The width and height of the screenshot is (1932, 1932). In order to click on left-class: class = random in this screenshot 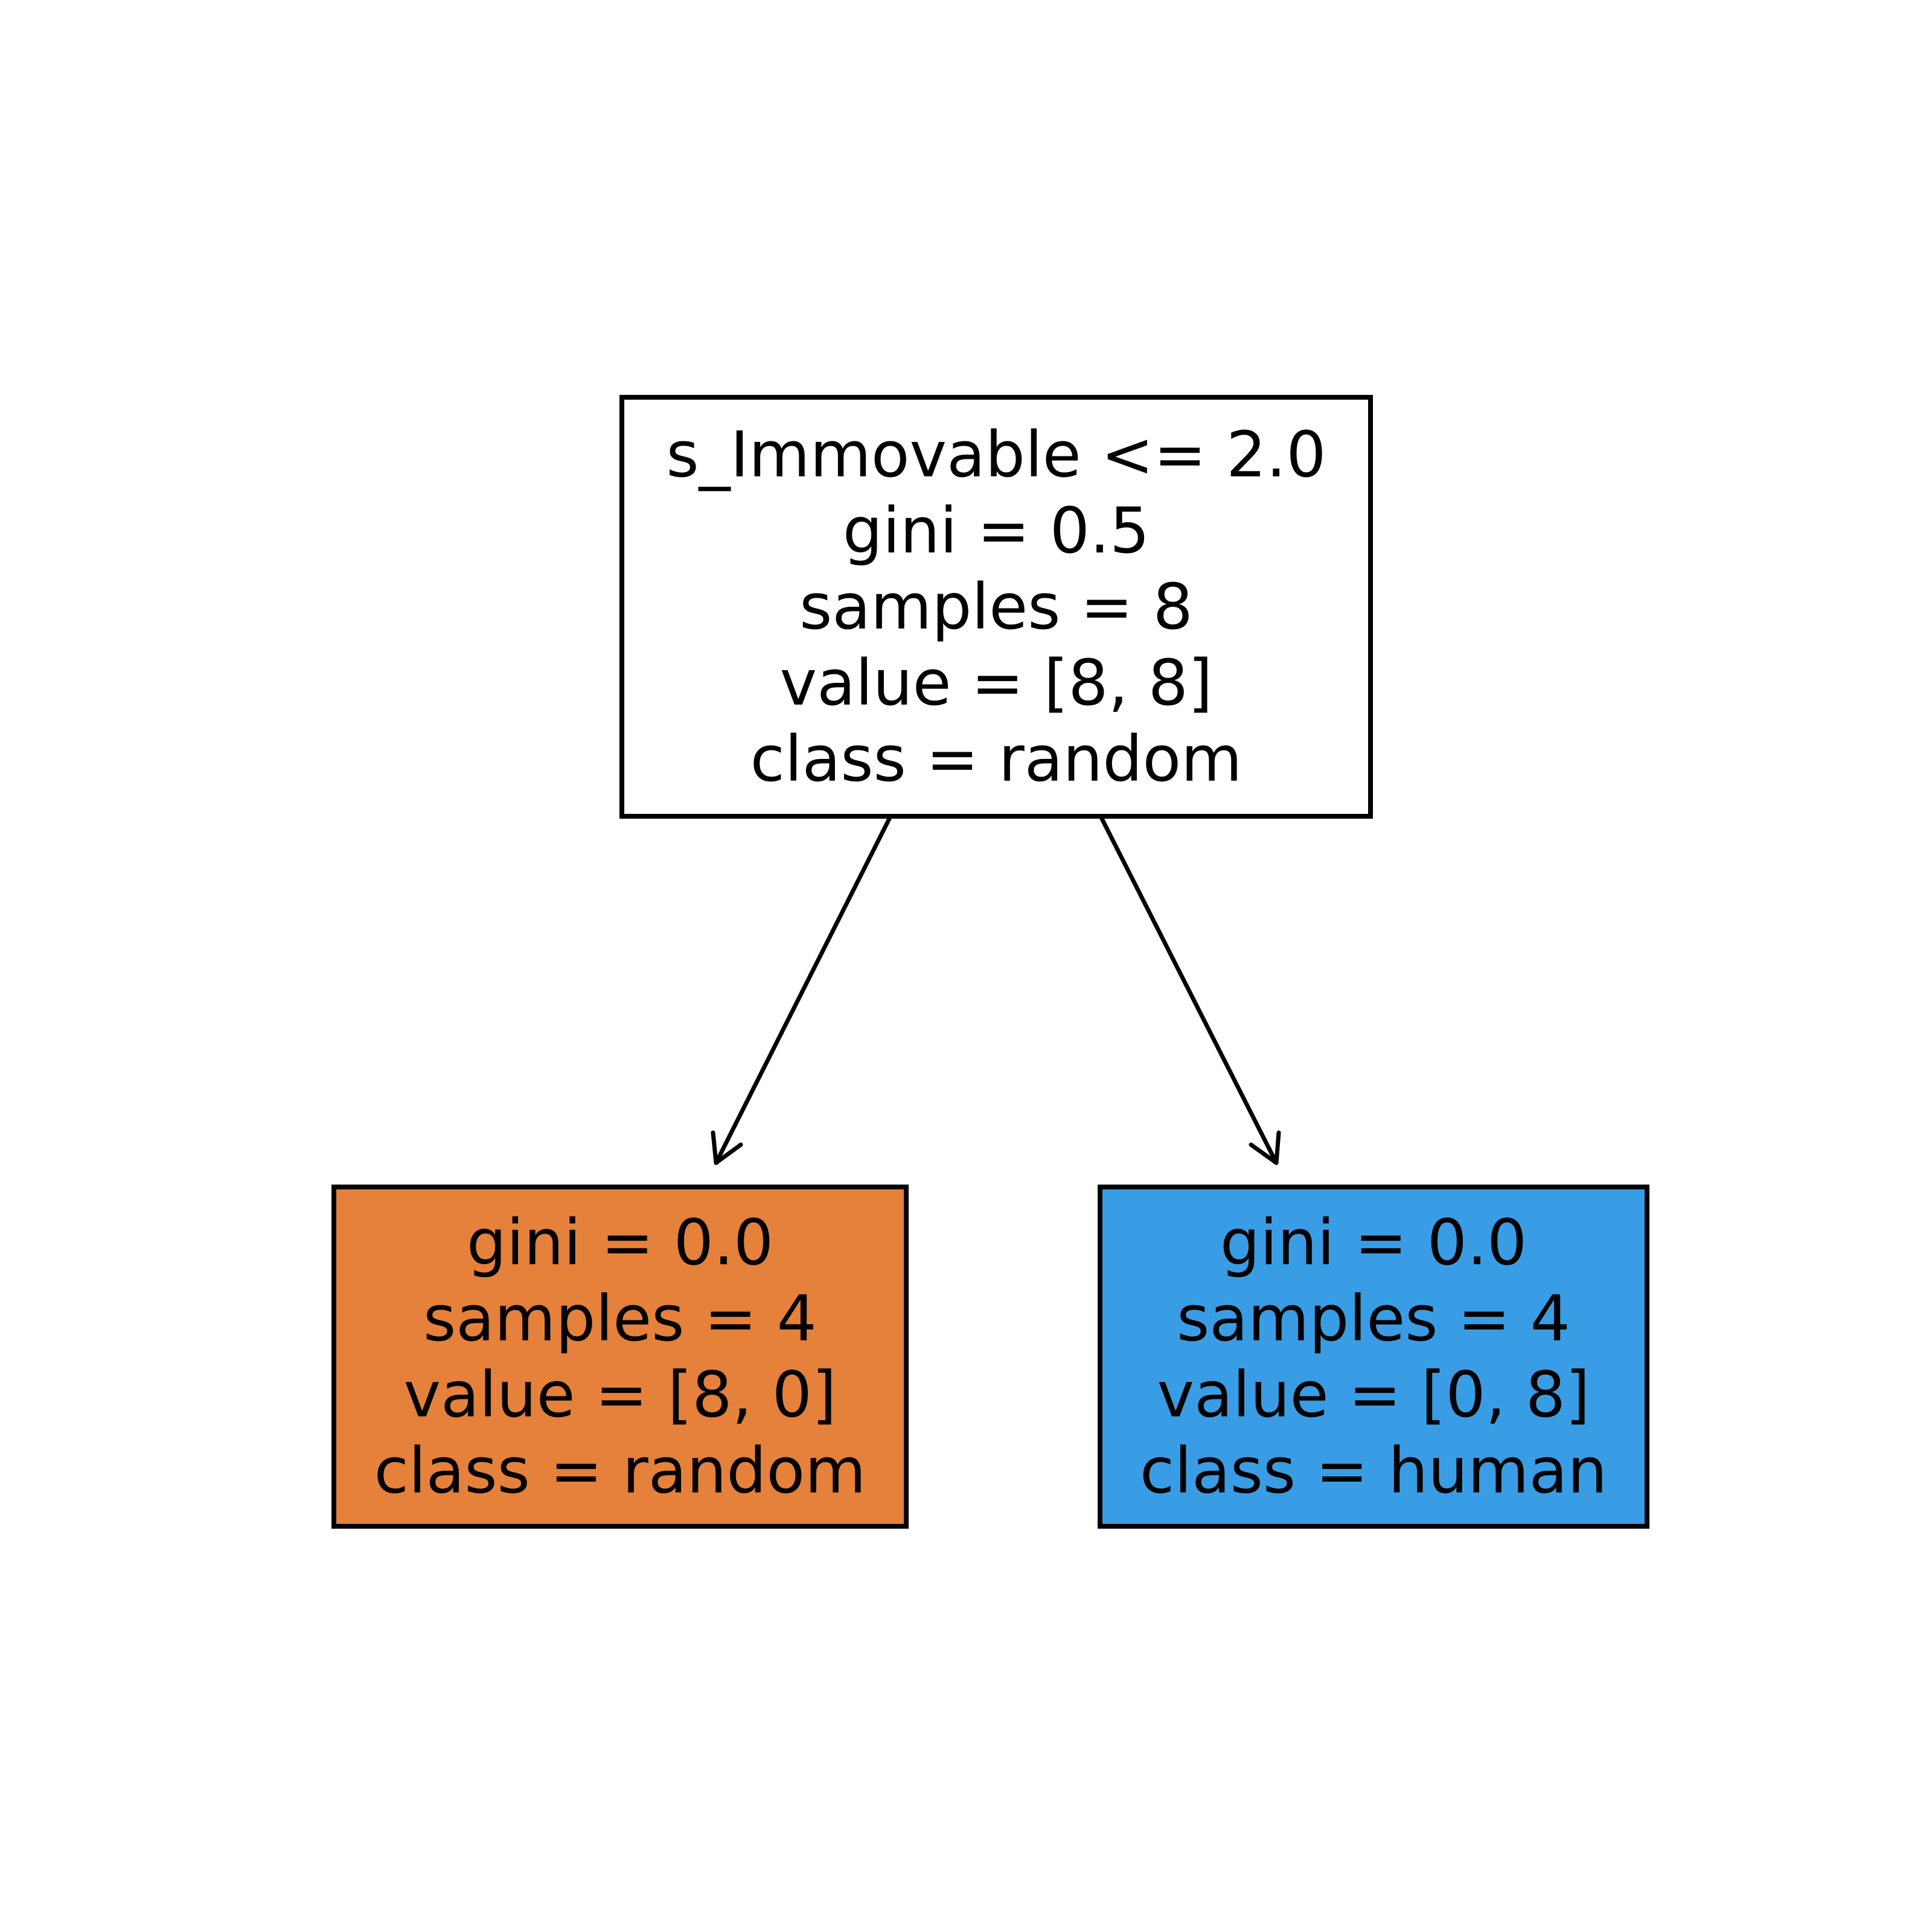, I will do `click(620, 1471)`.